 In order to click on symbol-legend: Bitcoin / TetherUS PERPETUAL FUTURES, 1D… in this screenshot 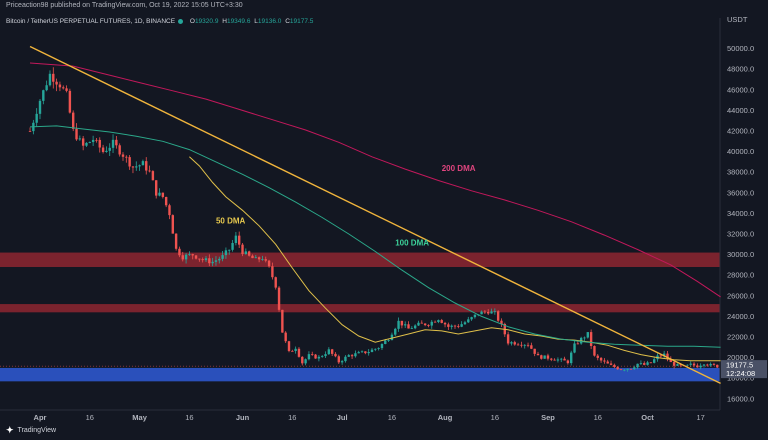, I will do `click(159, 21)`.